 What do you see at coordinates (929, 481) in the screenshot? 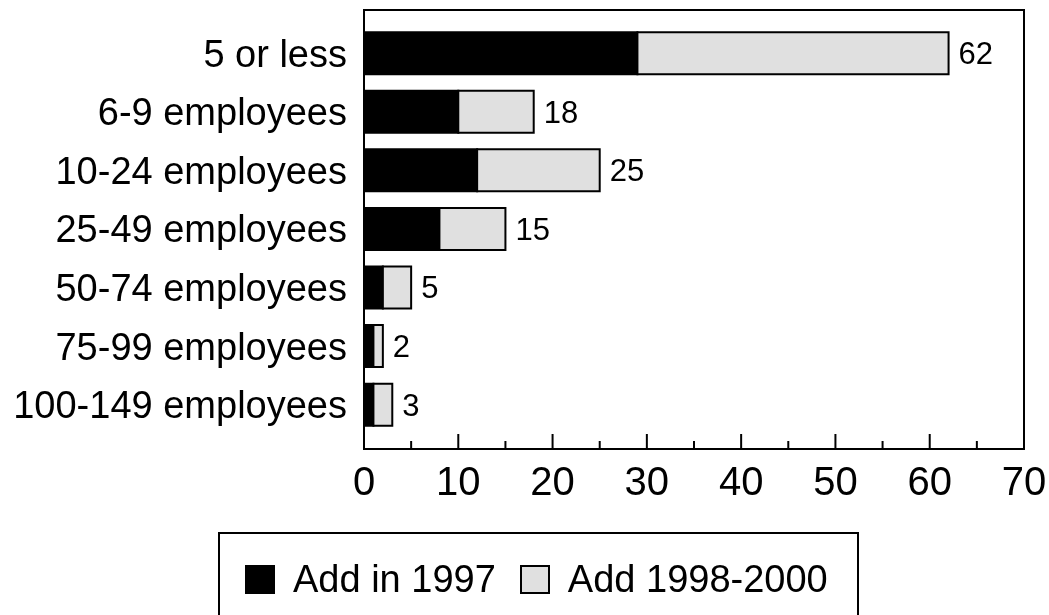
I see `x-tick-label: 60` at bounding box center [929, 481].